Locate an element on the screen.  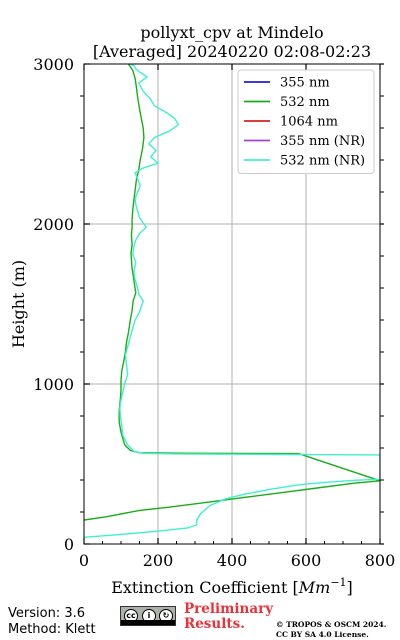
y-tick-label: 1000 is located at coordinates (53, 384).